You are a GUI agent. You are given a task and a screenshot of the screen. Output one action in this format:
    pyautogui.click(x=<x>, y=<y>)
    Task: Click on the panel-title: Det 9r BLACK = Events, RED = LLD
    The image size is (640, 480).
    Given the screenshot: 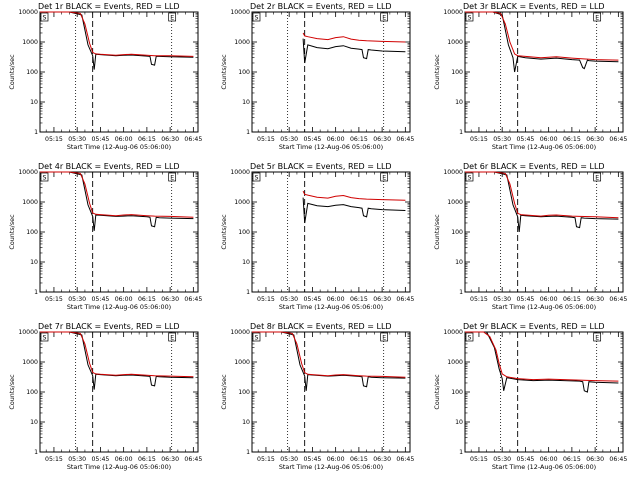 What is the action you would take?
    pyautogui.click(x=534, y=326)
    